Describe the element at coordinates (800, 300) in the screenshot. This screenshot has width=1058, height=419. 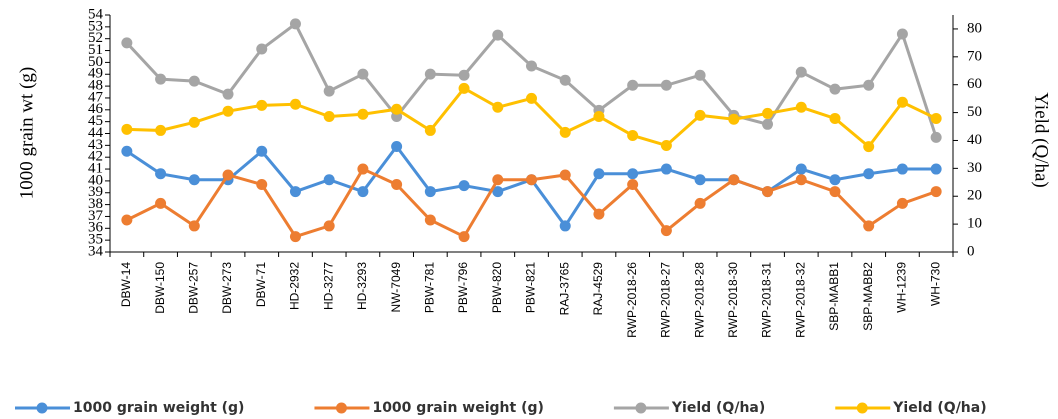
I see `x-tick-label: RWP-2018-32` at that location.